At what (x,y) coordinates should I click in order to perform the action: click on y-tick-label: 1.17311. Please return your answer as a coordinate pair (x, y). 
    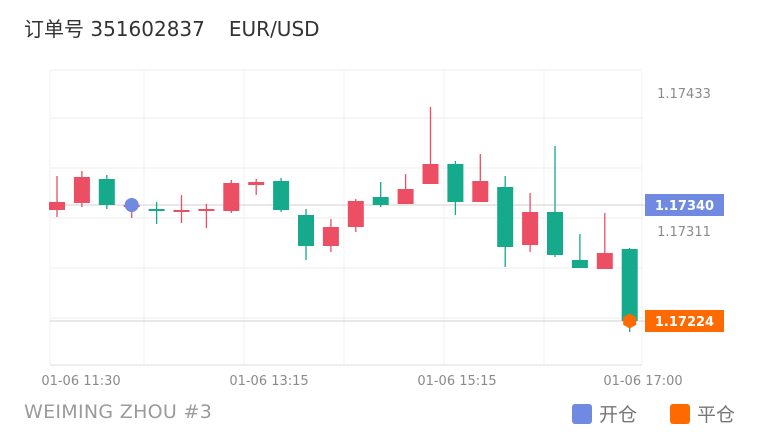
    Looking at the image, I should click on (684, 232).